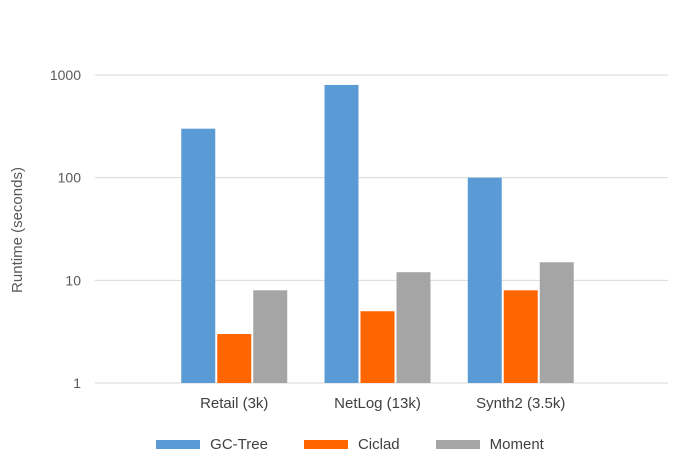 The width and height of the screenshot is (700, 460). I want to click on bar-gc-tree-retail-3k, so click(198, 255).